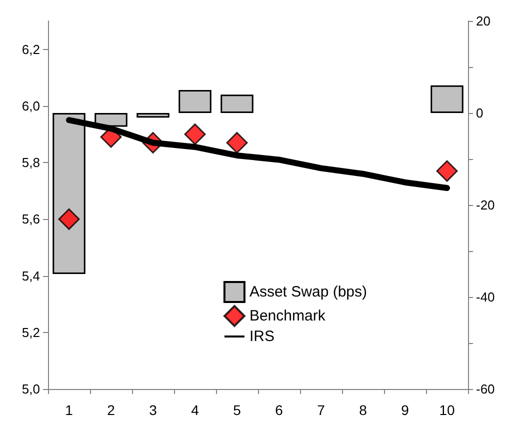 The height and width of the screenshot is (433, 510). I want to click on y2-tick-label: -40, so click(485, 297).